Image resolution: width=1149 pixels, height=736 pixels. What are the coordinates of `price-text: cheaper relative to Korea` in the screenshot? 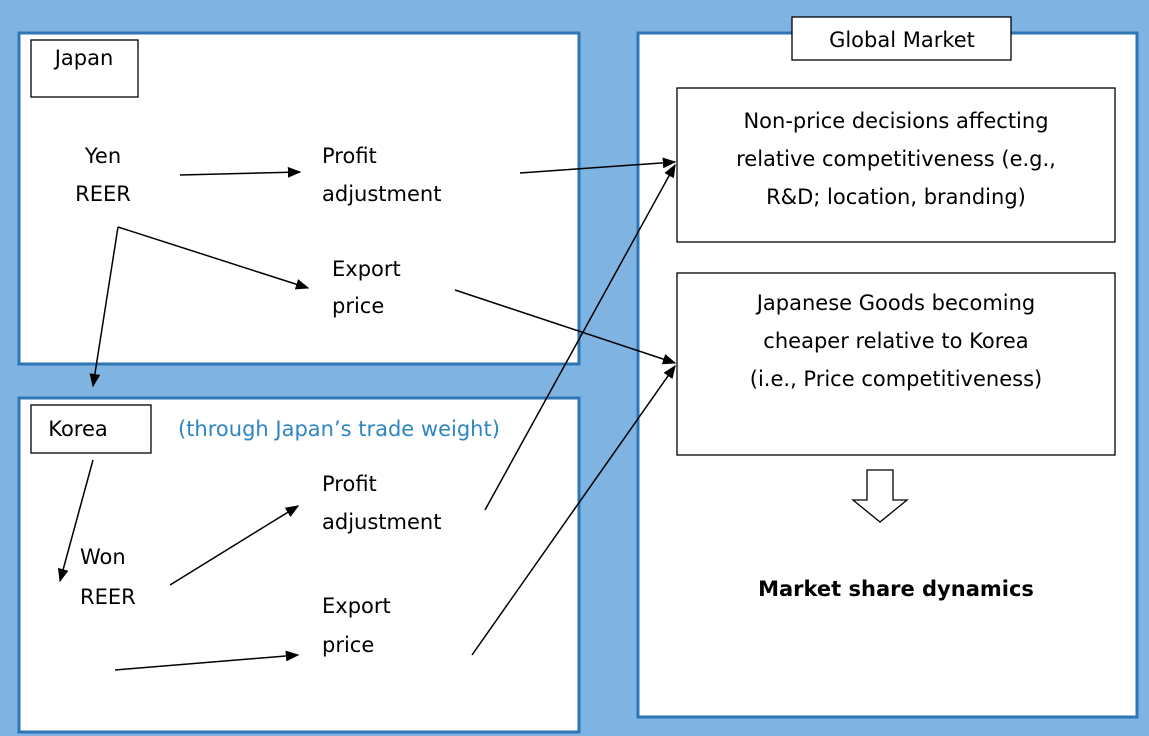 It's located at (895, 341).